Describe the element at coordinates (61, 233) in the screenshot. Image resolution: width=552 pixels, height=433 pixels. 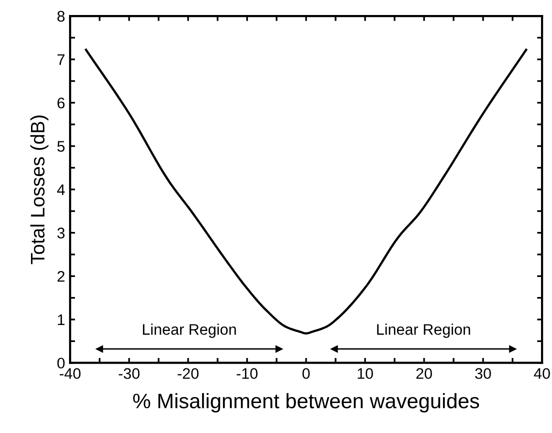
I see `y-tick-label: 3` at that location.